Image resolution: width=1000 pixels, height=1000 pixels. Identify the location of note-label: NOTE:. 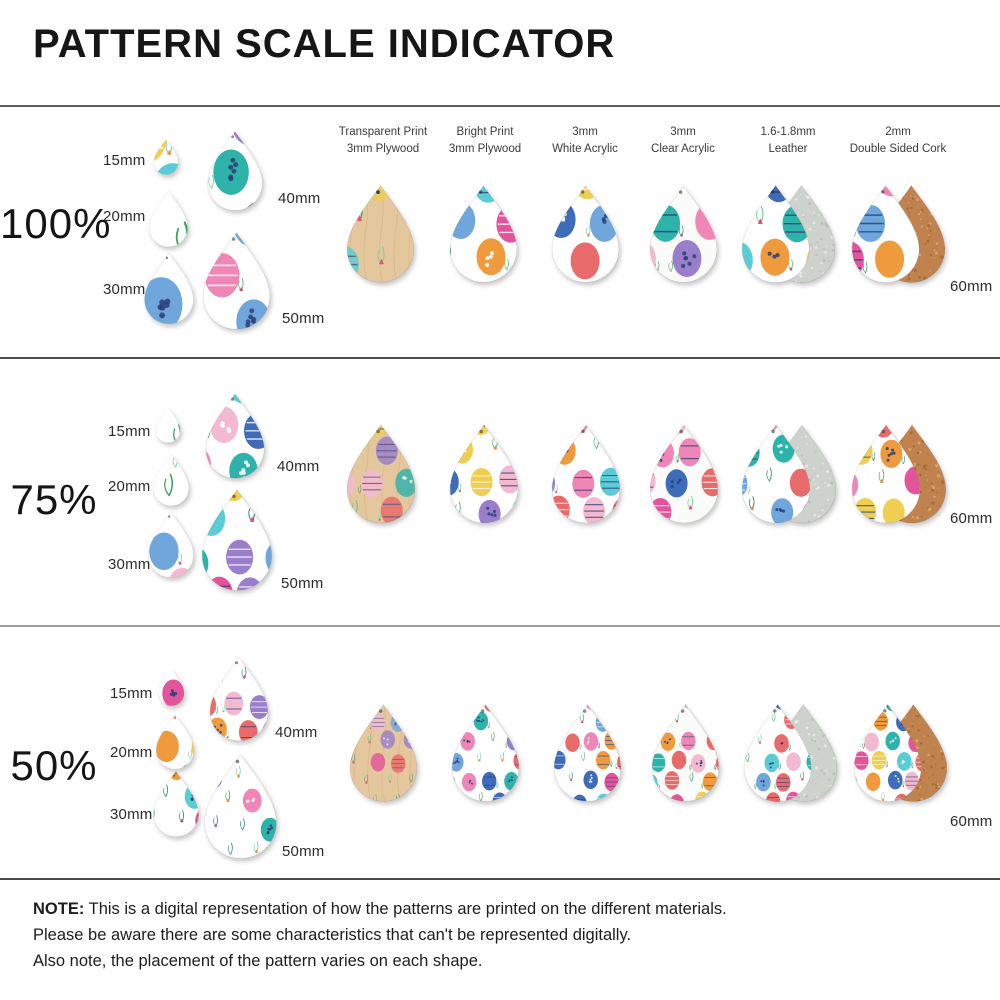
(59, 909).